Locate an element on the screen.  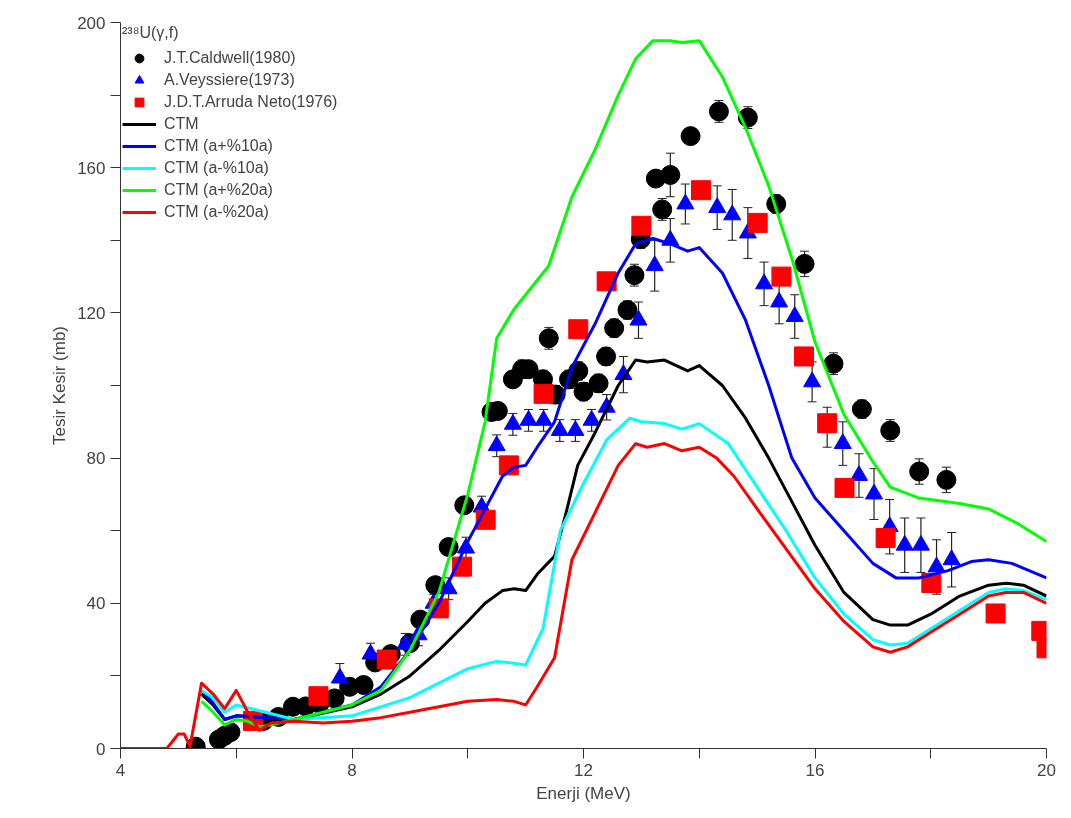
y-tick-label: 40 is located at coordinates (96, 604).